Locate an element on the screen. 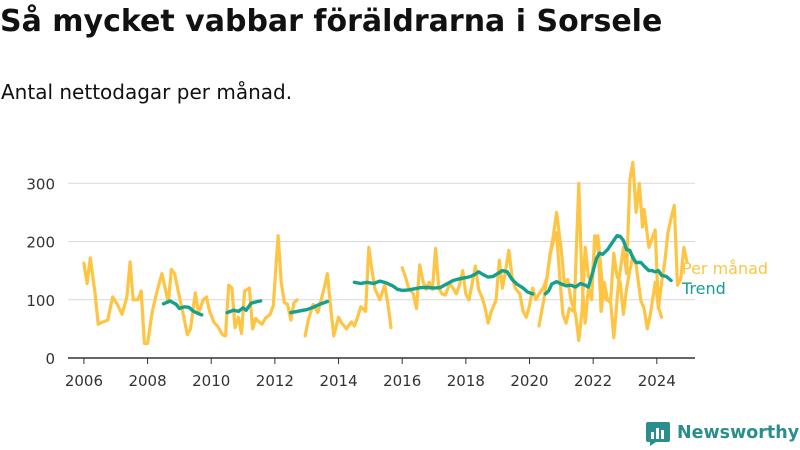 The width and height of the screenshot is (800, 450). x-tick-label: 2012 is located at coordinates (275, 381).